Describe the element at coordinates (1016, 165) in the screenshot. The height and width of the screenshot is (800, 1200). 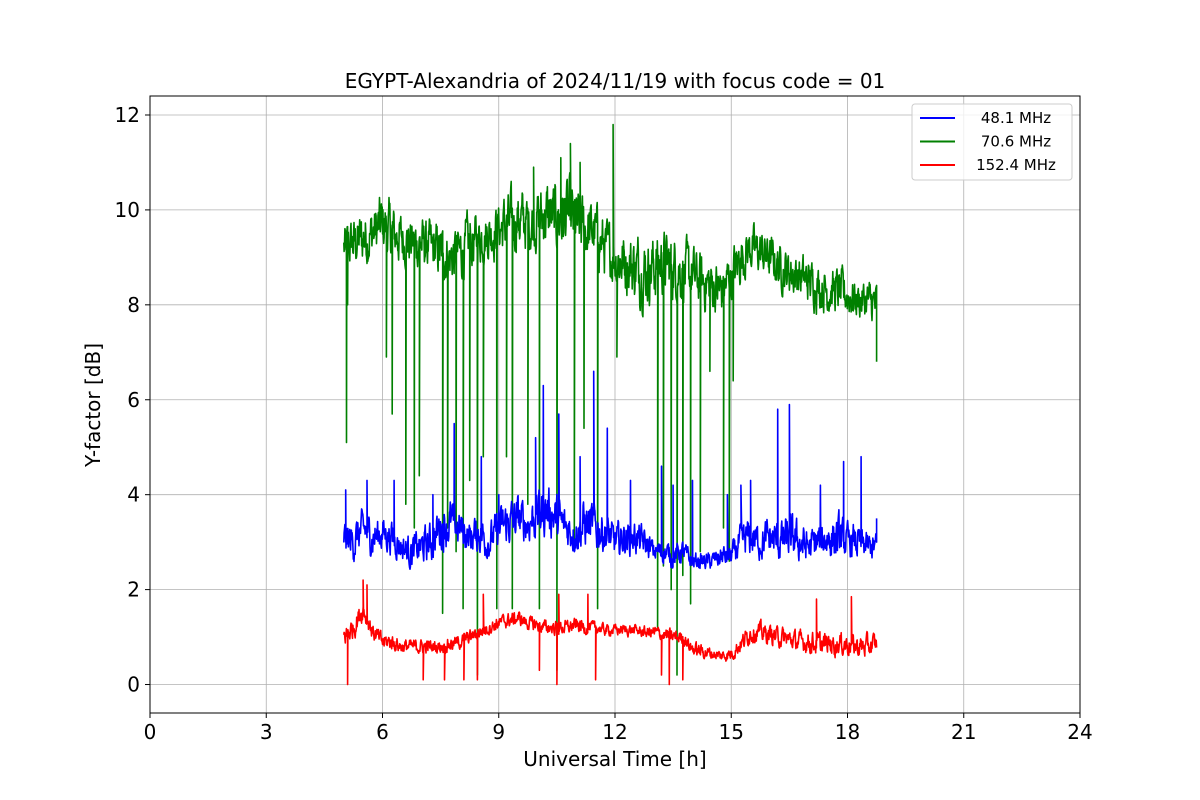
I see `legend-label: 152.4 MHz` at that location.